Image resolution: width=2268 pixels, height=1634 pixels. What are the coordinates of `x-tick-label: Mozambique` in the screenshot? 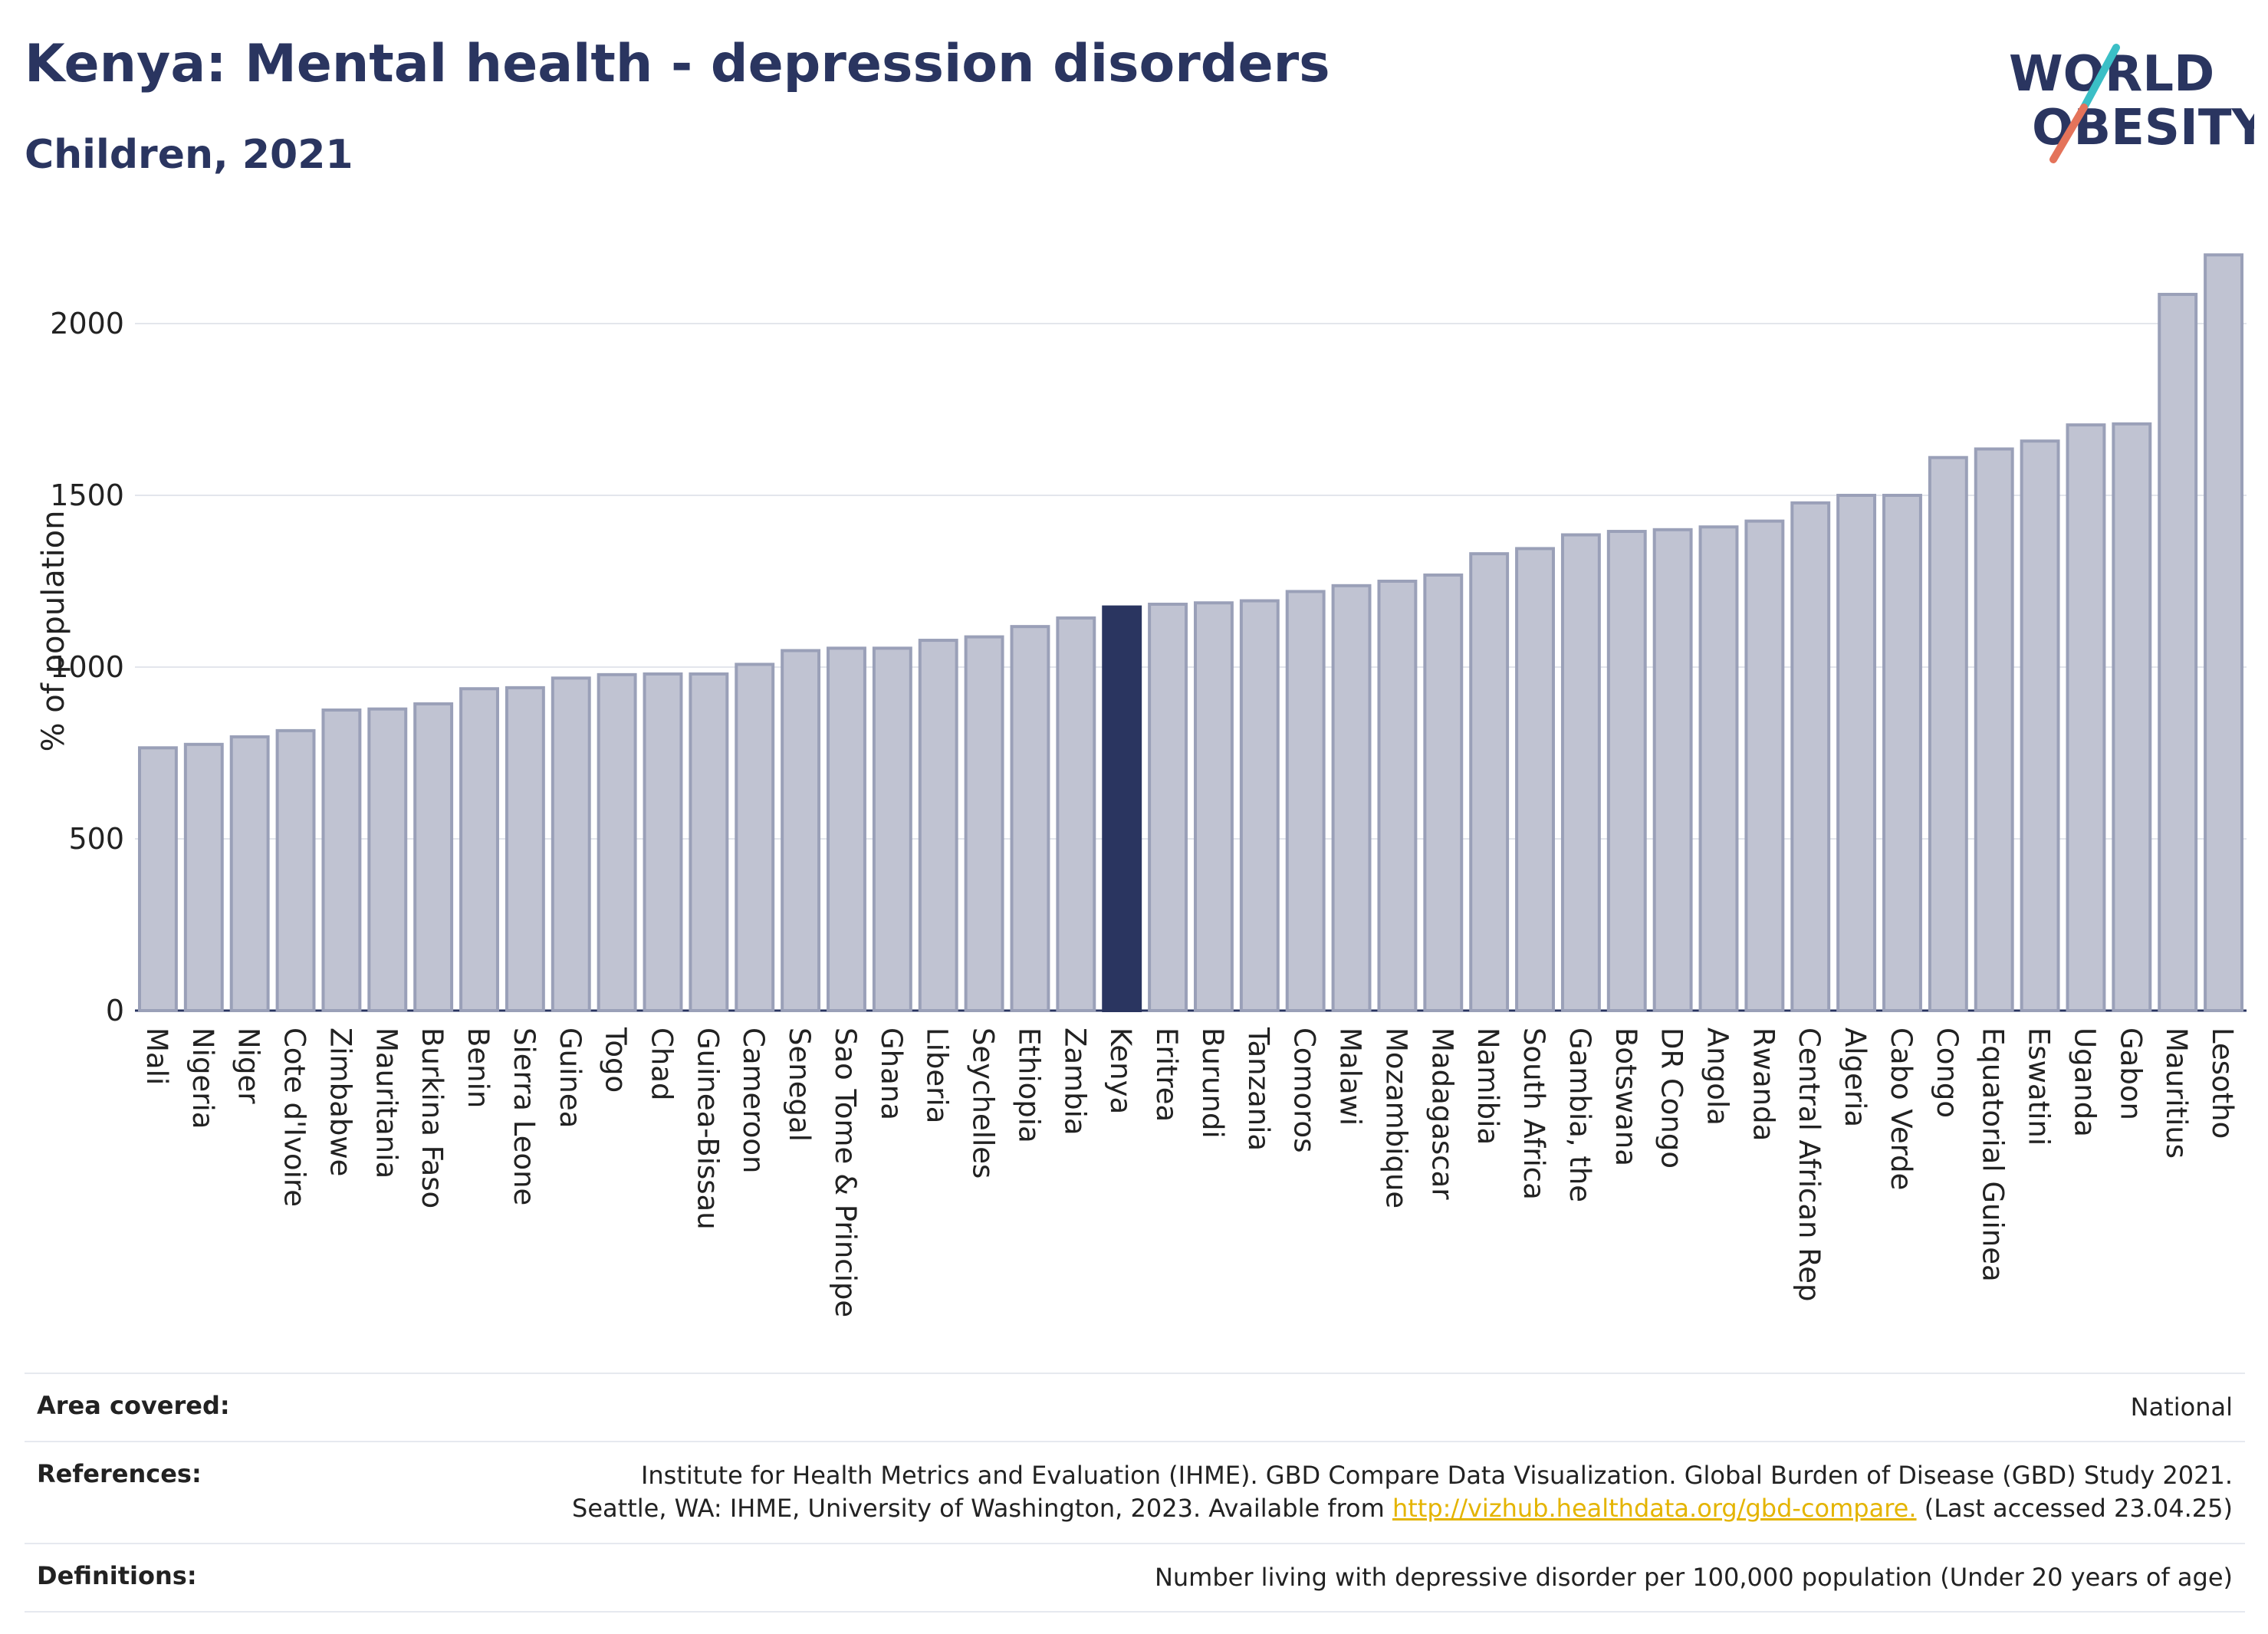 It's located at (1395, 1118).